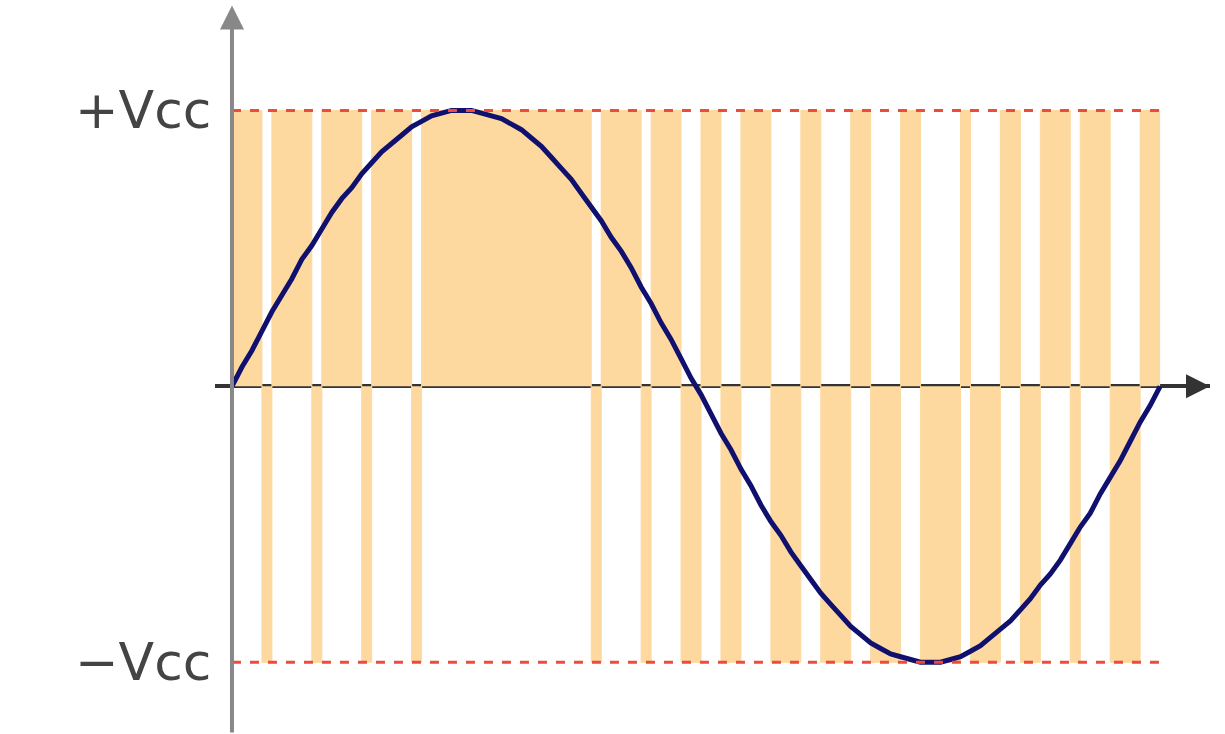  Describe the element at coordinates (143, 110) in the screenshot. I see `ref-line-label: +Vcc` at that location.